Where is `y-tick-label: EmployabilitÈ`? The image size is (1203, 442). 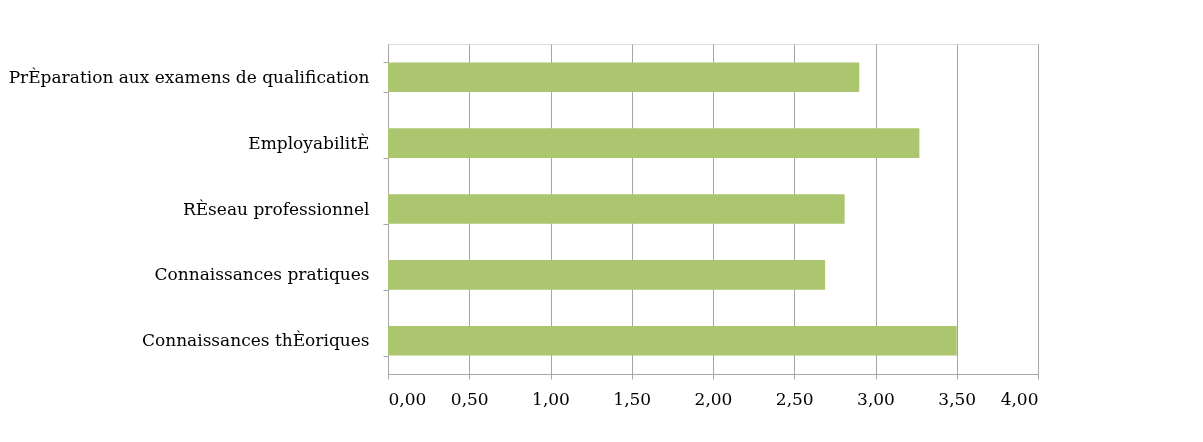 y-tick-label: EmployabilitÈ is located at coordinates (309, 142).